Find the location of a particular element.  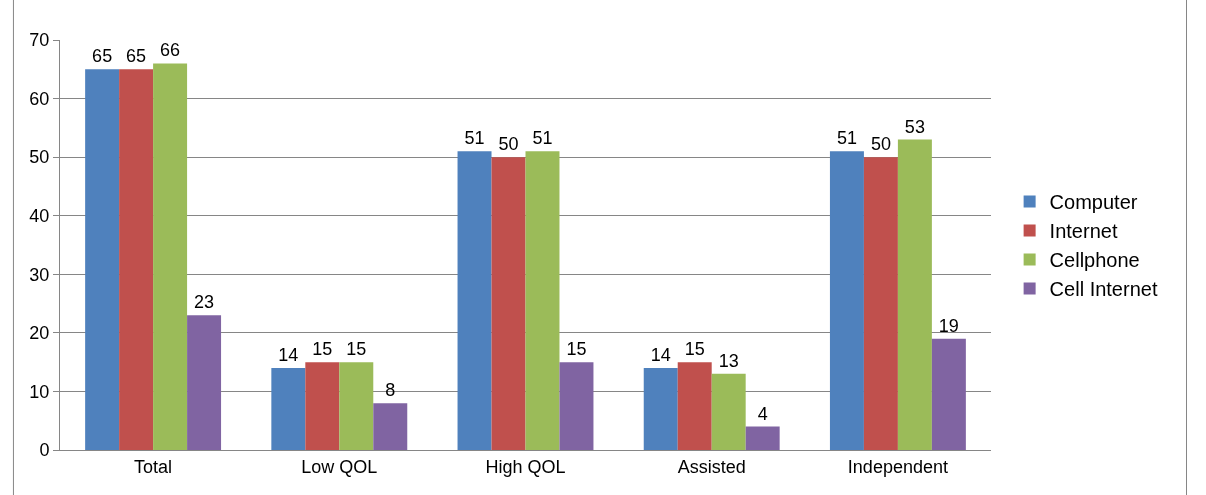

x-tick-label: Independent is located at coordinates (897, 466).